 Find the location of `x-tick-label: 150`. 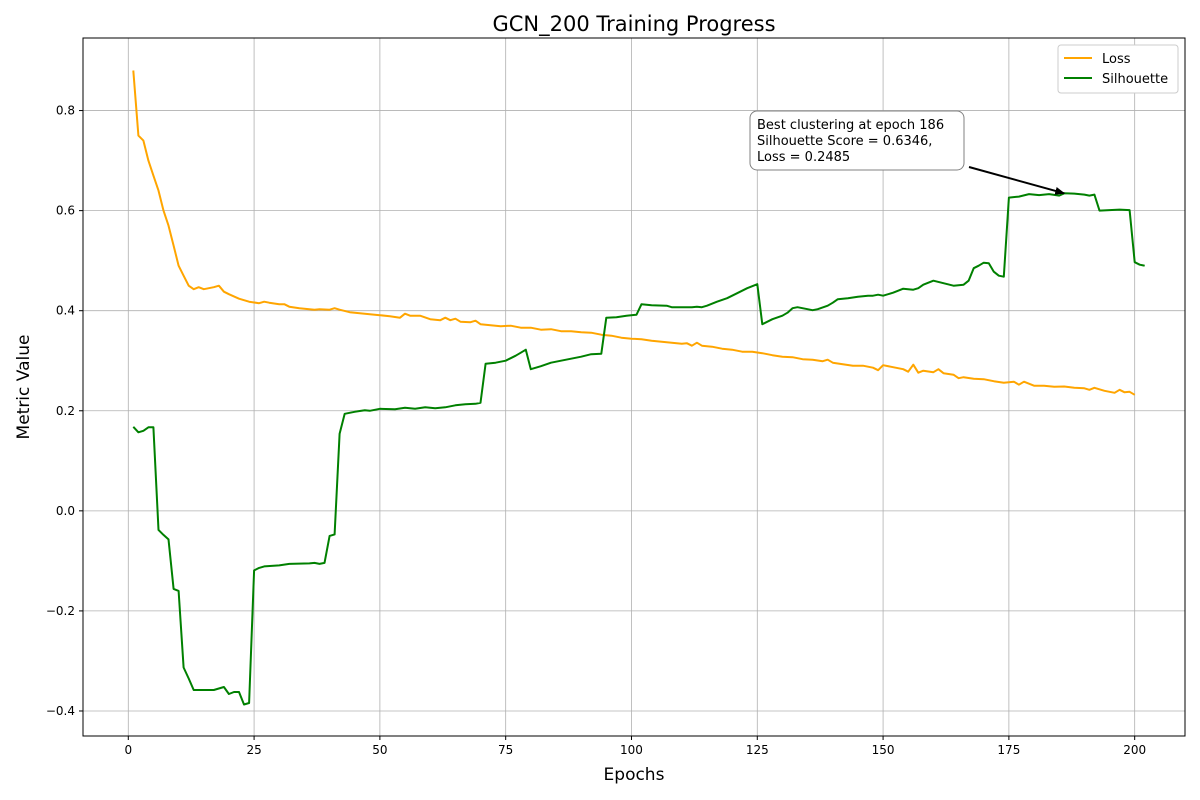

x-tick-label: 150 is located at coordinates (883, 750).